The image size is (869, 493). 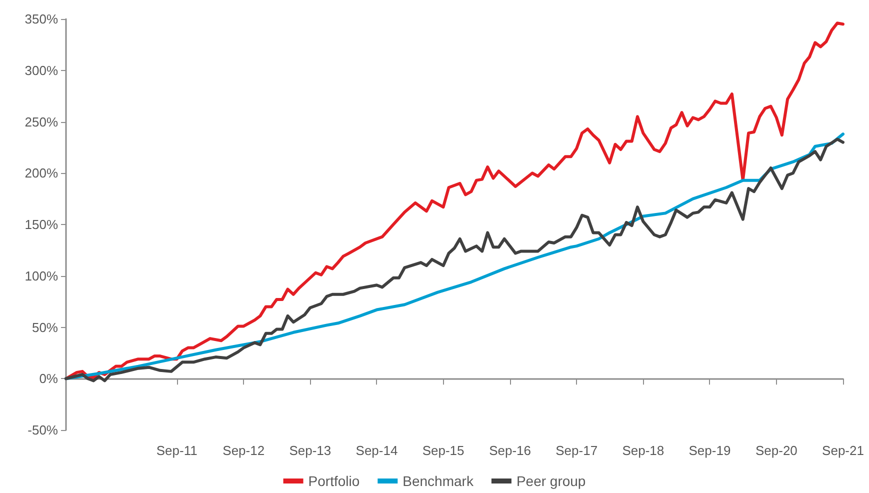 What do you see at coordinates (41, 276) in the screenshot?
I see `y-tick-label: 100%` at bounding box center [41, 276].